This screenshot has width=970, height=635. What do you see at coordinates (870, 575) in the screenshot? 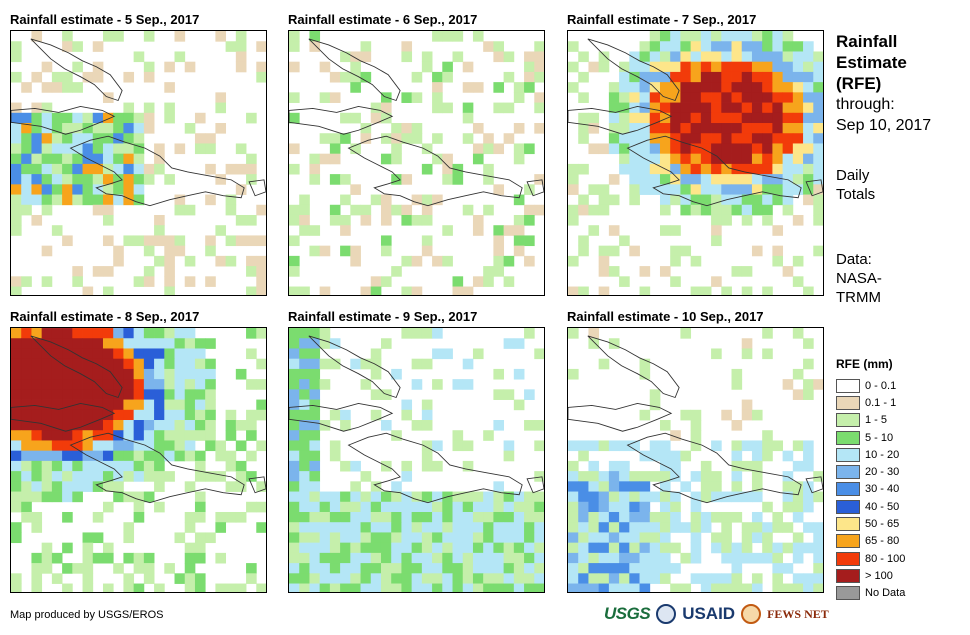
I see `legend-item: > 100` at bounding box center [870, 575].